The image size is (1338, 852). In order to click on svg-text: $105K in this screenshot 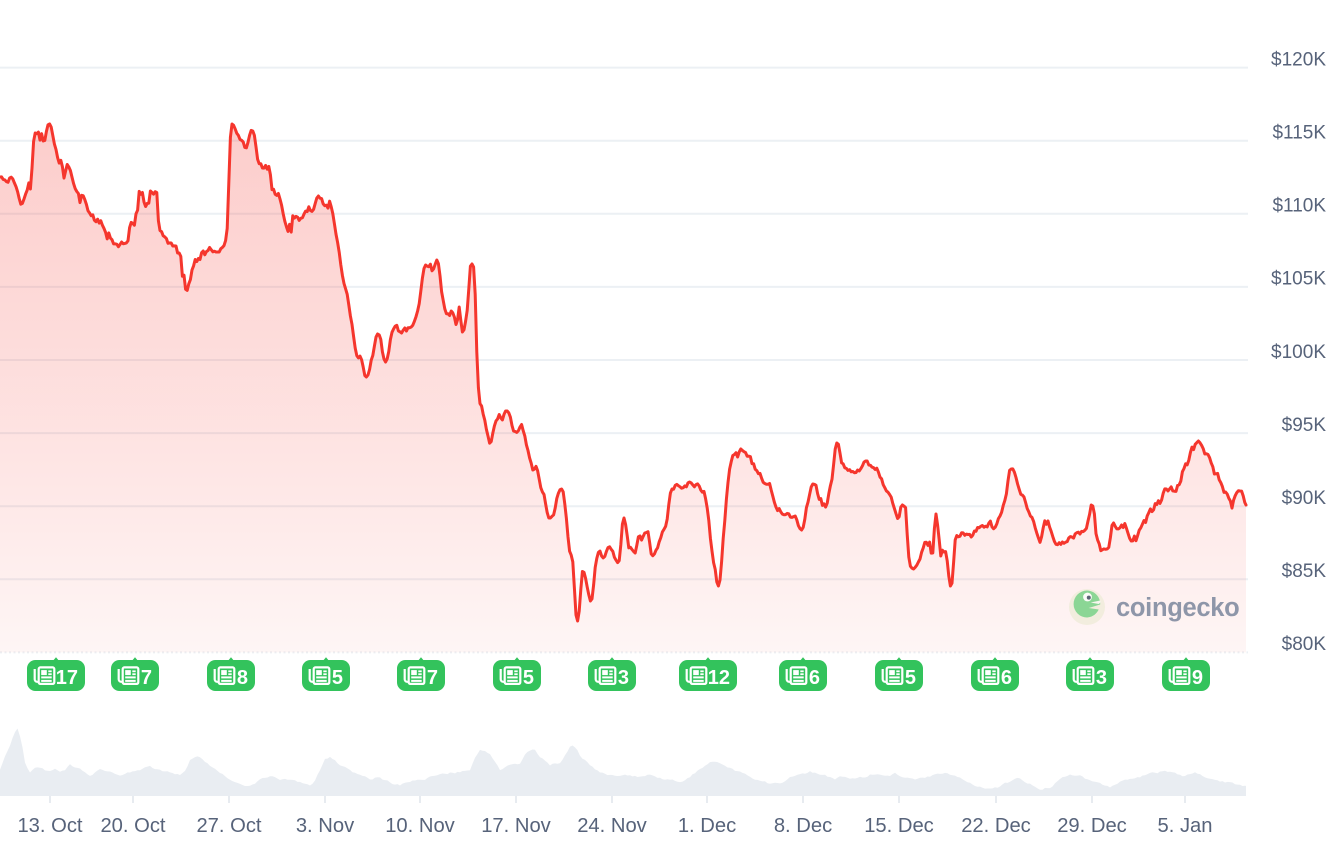, I will do `click(1298, 279)`.